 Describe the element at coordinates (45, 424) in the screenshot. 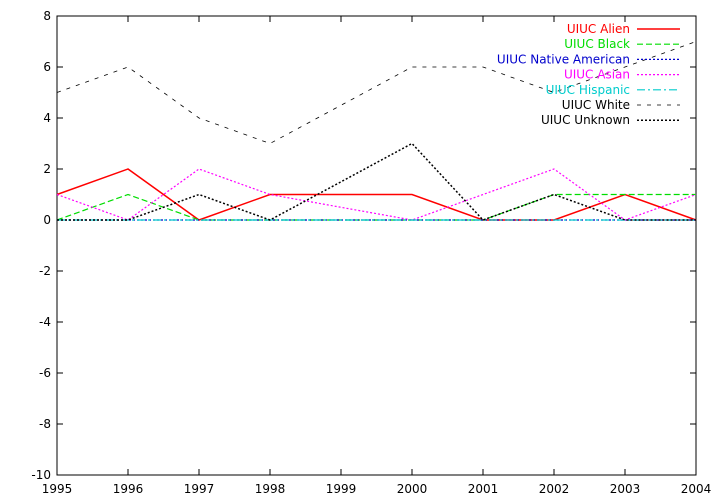

I see `y-tick-label: -8` at that location.